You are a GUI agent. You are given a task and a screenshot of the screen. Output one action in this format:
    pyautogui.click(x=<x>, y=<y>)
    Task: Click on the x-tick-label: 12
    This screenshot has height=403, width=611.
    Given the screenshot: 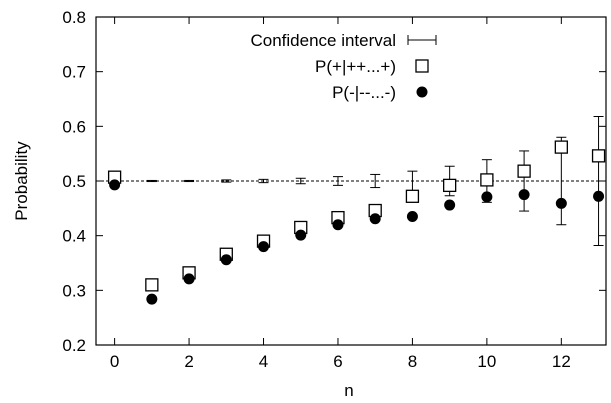 What is the action you would take?
    pyautogui.click(x=561, y=361)
    